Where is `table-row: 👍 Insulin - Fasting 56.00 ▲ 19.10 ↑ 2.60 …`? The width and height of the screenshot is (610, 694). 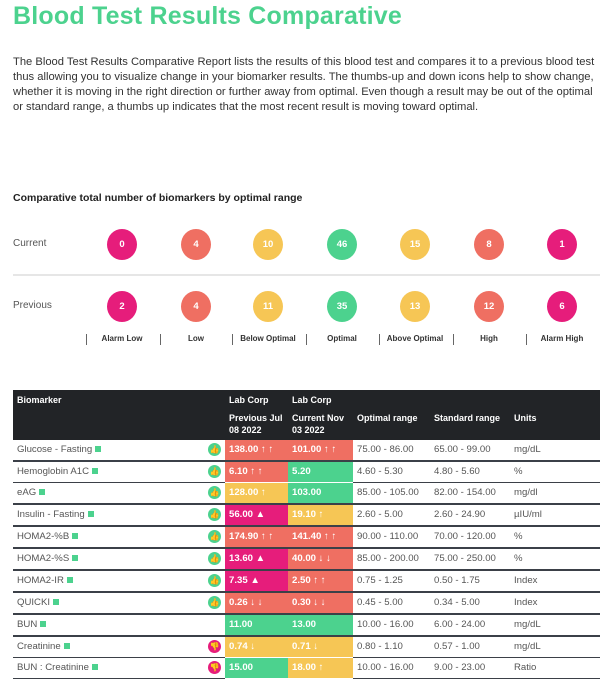 table-row: 👍 Insulin - Fasting 56.00 ▲ 19.10 ↑ 2.60 … is located at coordinates (306, 515).